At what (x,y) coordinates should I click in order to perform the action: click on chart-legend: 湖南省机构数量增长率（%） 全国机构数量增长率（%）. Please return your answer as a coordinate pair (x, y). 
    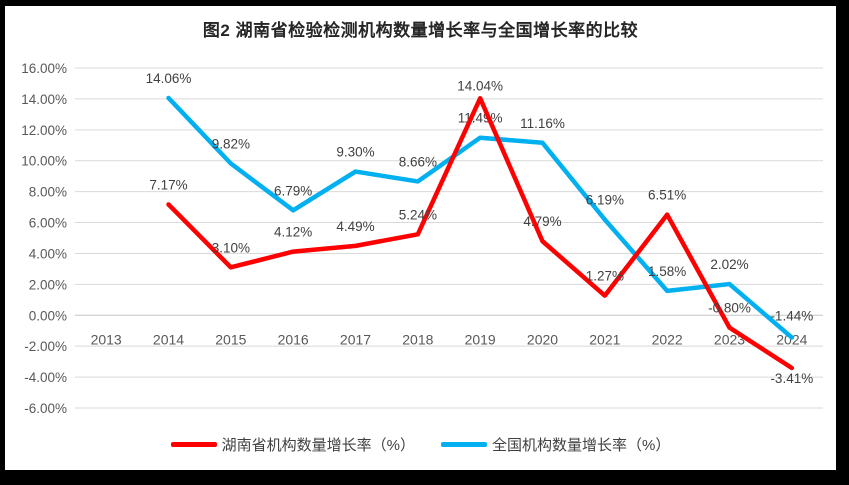
    Looking at the image, I should click on (420, 444).